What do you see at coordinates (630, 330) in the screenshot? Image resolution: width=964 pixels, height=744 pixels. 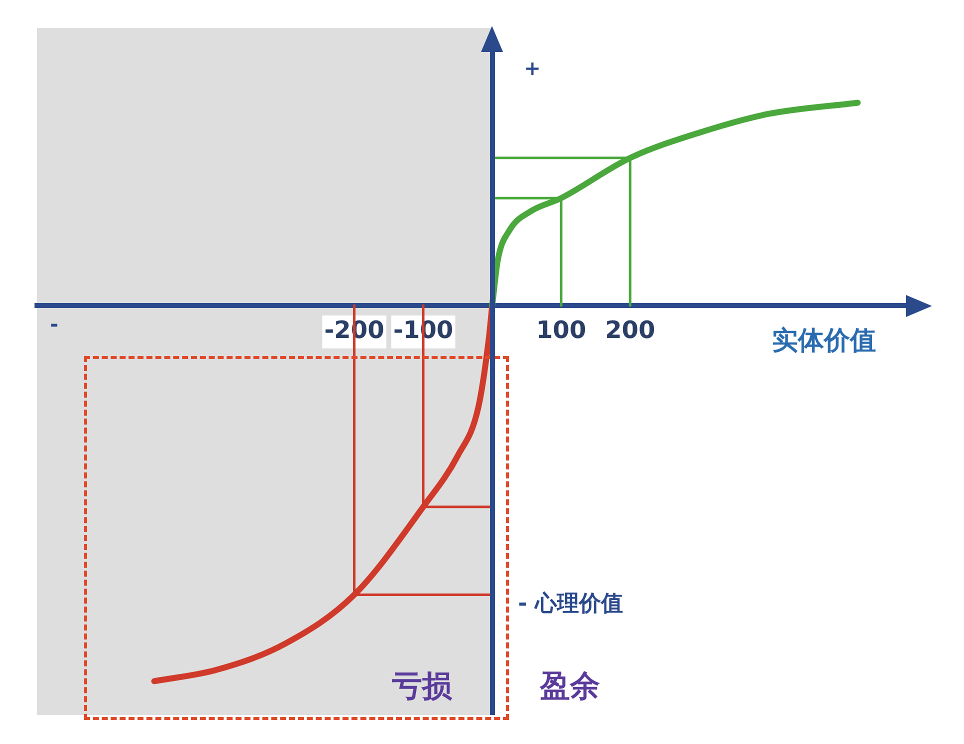 I see `x-tick-label: 200` at bounding box center [630, 330].